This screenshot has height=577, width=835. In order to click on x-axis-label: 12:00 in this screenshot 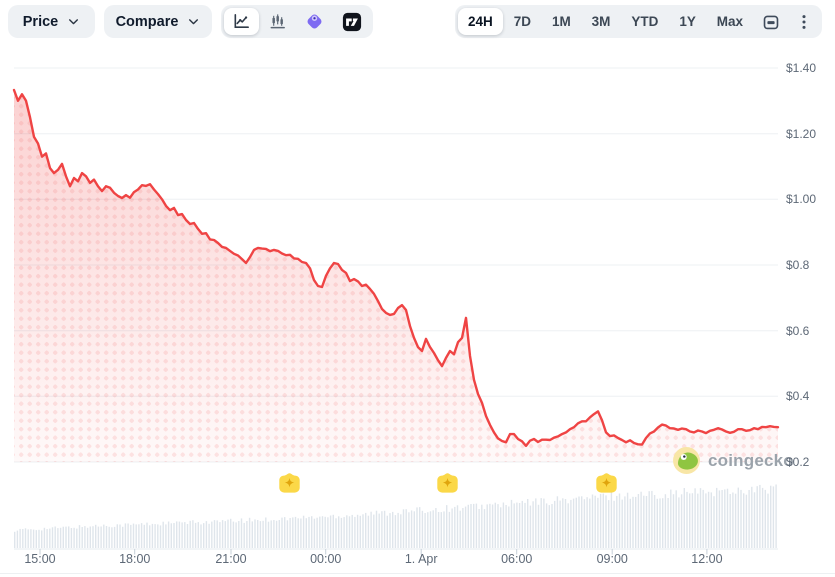, I will do `click(707, 559)`.